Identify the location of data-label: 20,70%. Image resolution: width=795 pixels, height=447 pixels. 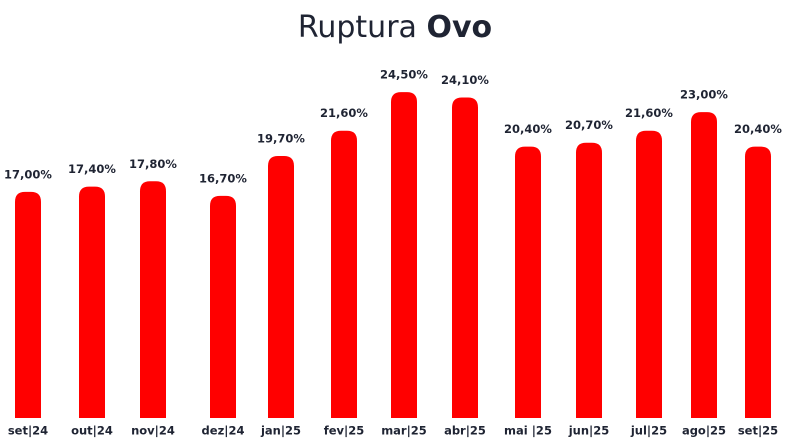
(589, 125).